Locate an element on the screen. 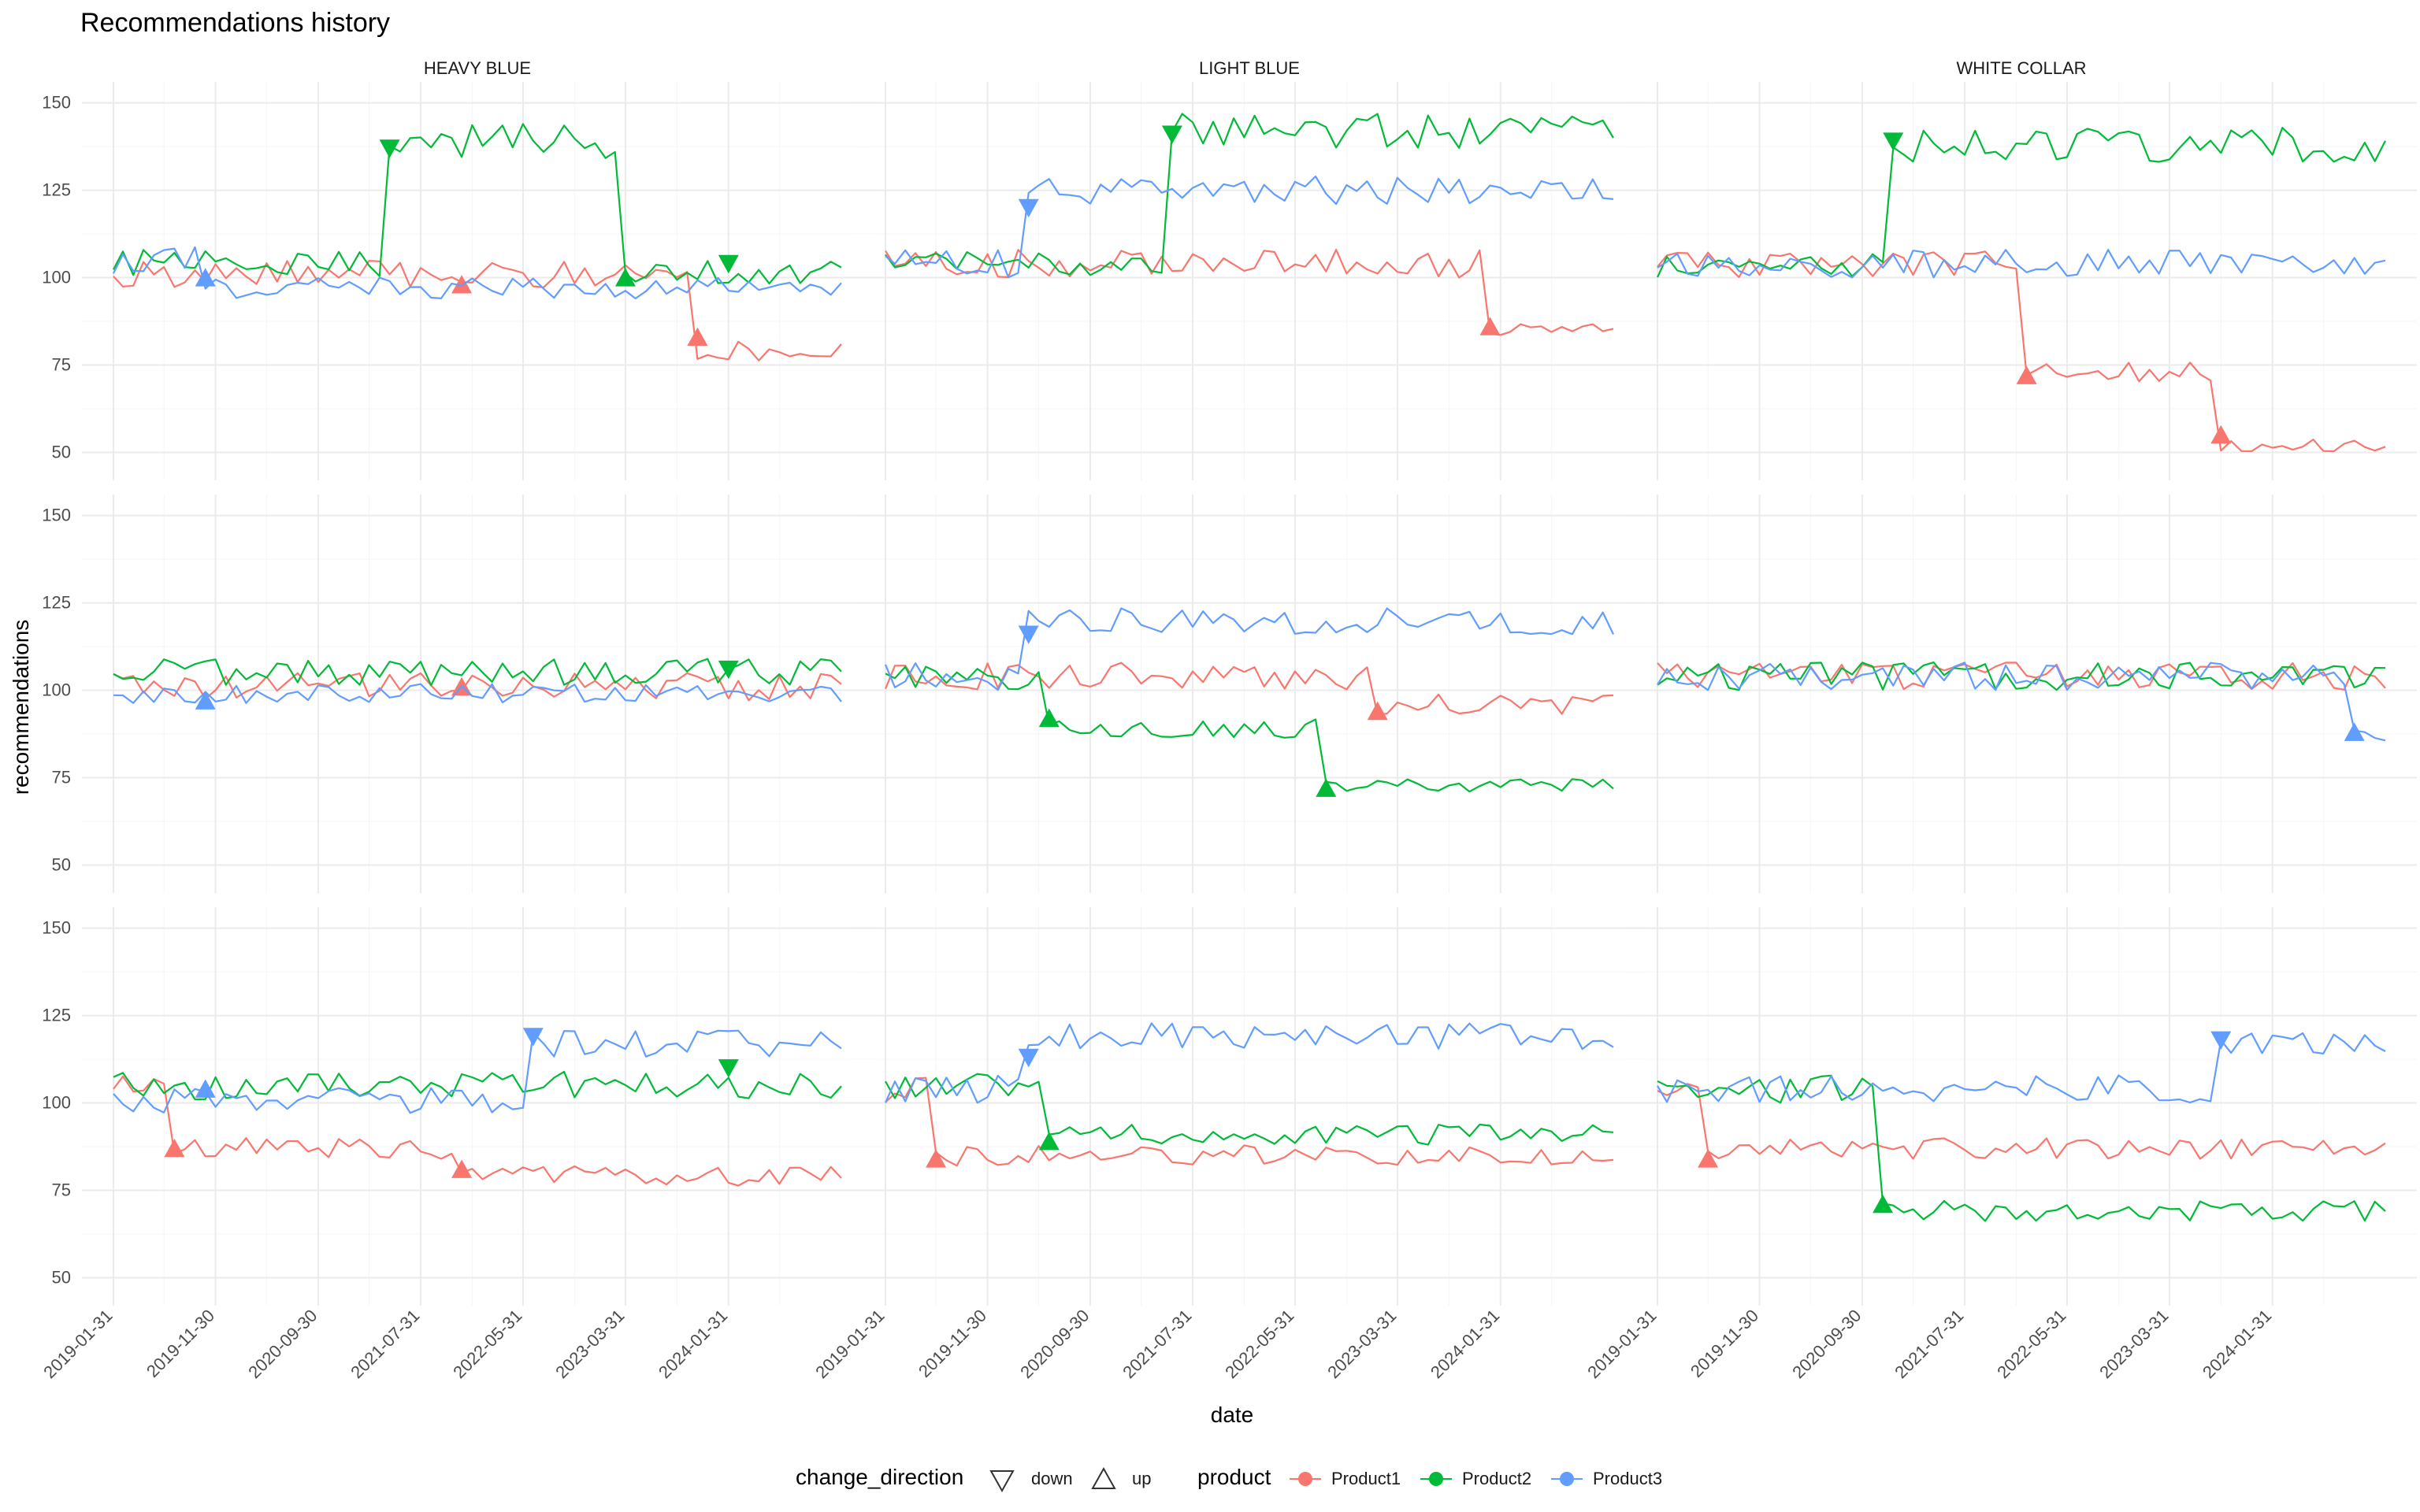 This screenshot has width=2420, height=1512. legend-label-up: up is located at coordinates (1141, 1478).